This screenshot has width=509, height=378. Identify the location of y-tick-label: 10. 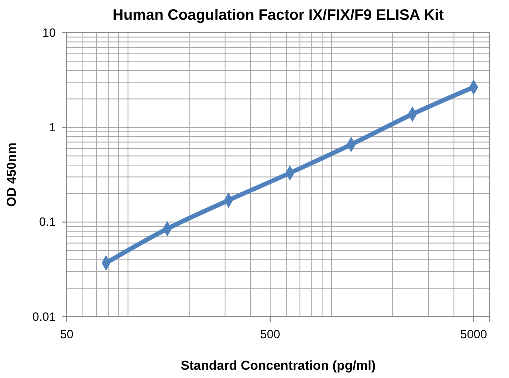
(49, 33).